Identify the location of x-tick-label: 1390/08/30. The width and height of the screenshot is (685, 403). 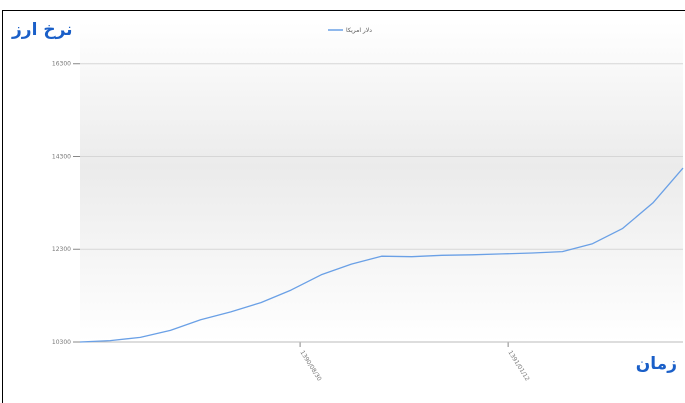
(310, 365).